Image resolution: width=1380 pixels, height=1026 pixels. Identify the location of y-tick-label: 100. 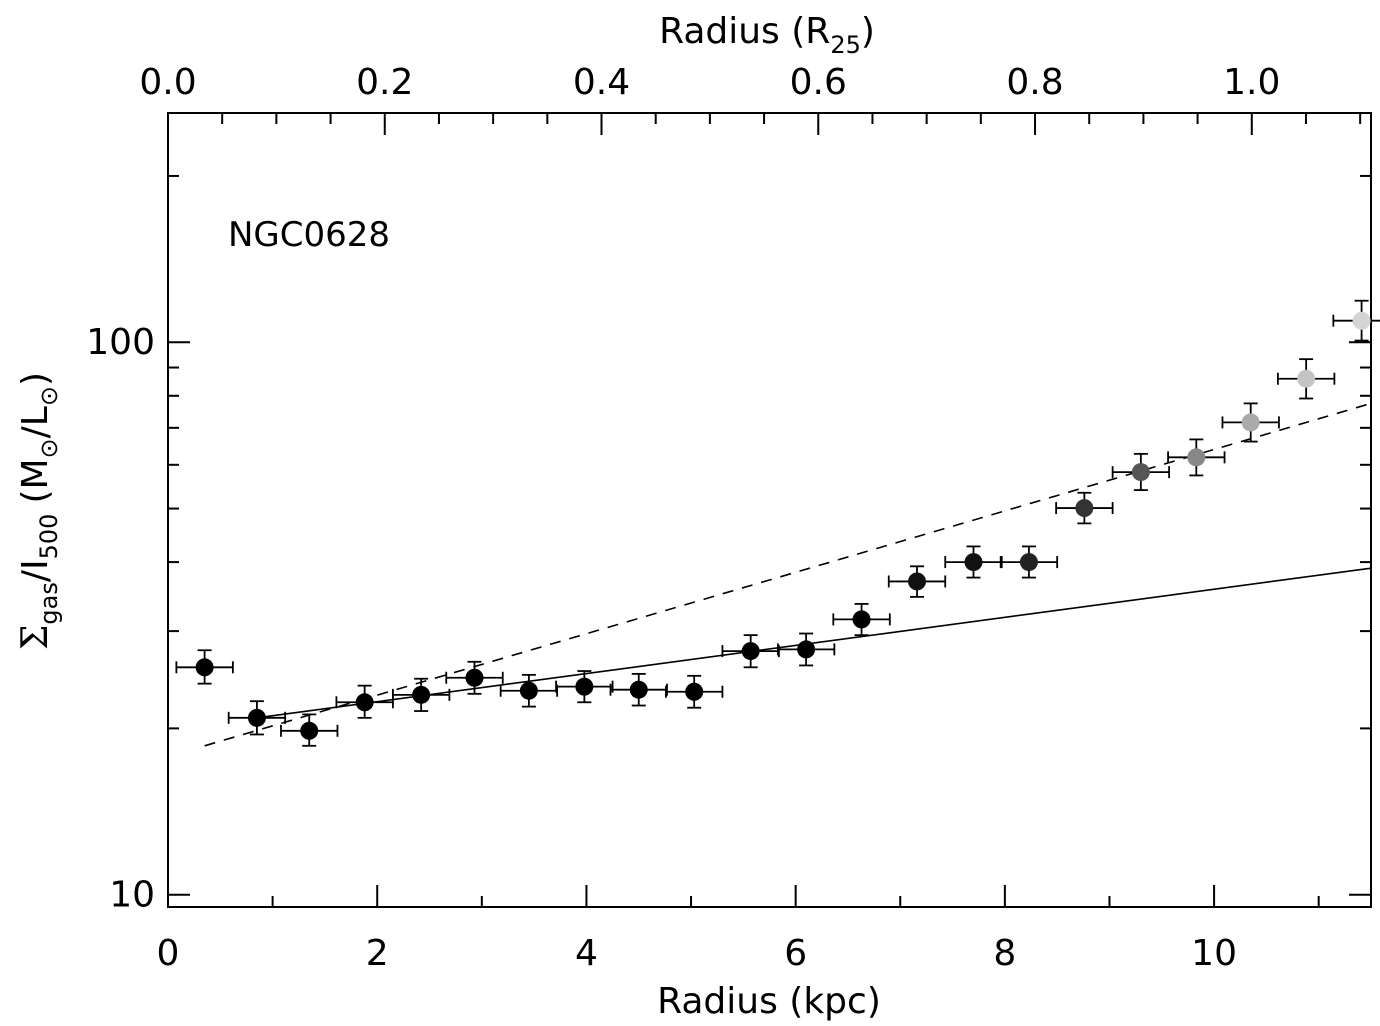
(120, 342).